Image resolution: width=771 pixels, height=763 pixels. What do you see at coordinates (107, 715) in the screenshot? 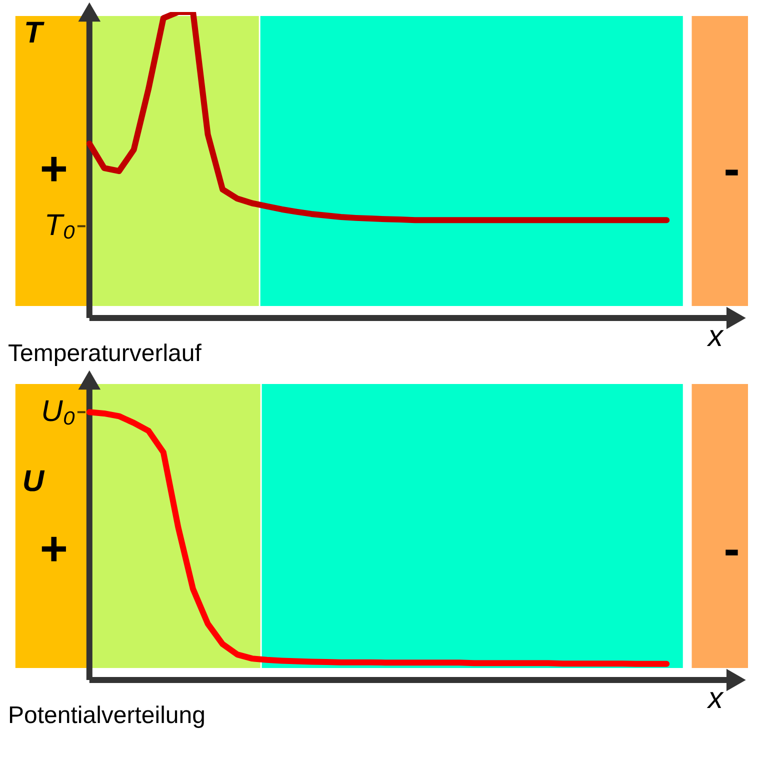
I see `text: Potentialverteilung` at bounding box center [107, 715].